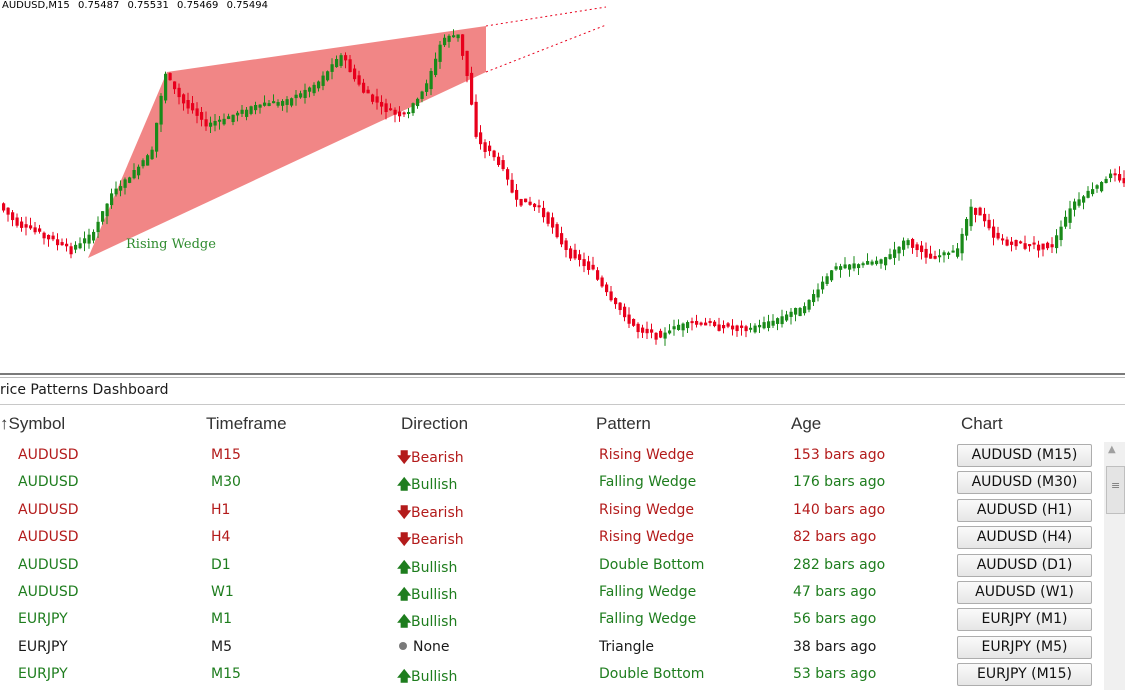 This screenshot has width=1125, height=690. Describe the element at coordinates (1024, 620) in the screenshot. I see `open-chart-button: EURJPY (M1)` at that location.